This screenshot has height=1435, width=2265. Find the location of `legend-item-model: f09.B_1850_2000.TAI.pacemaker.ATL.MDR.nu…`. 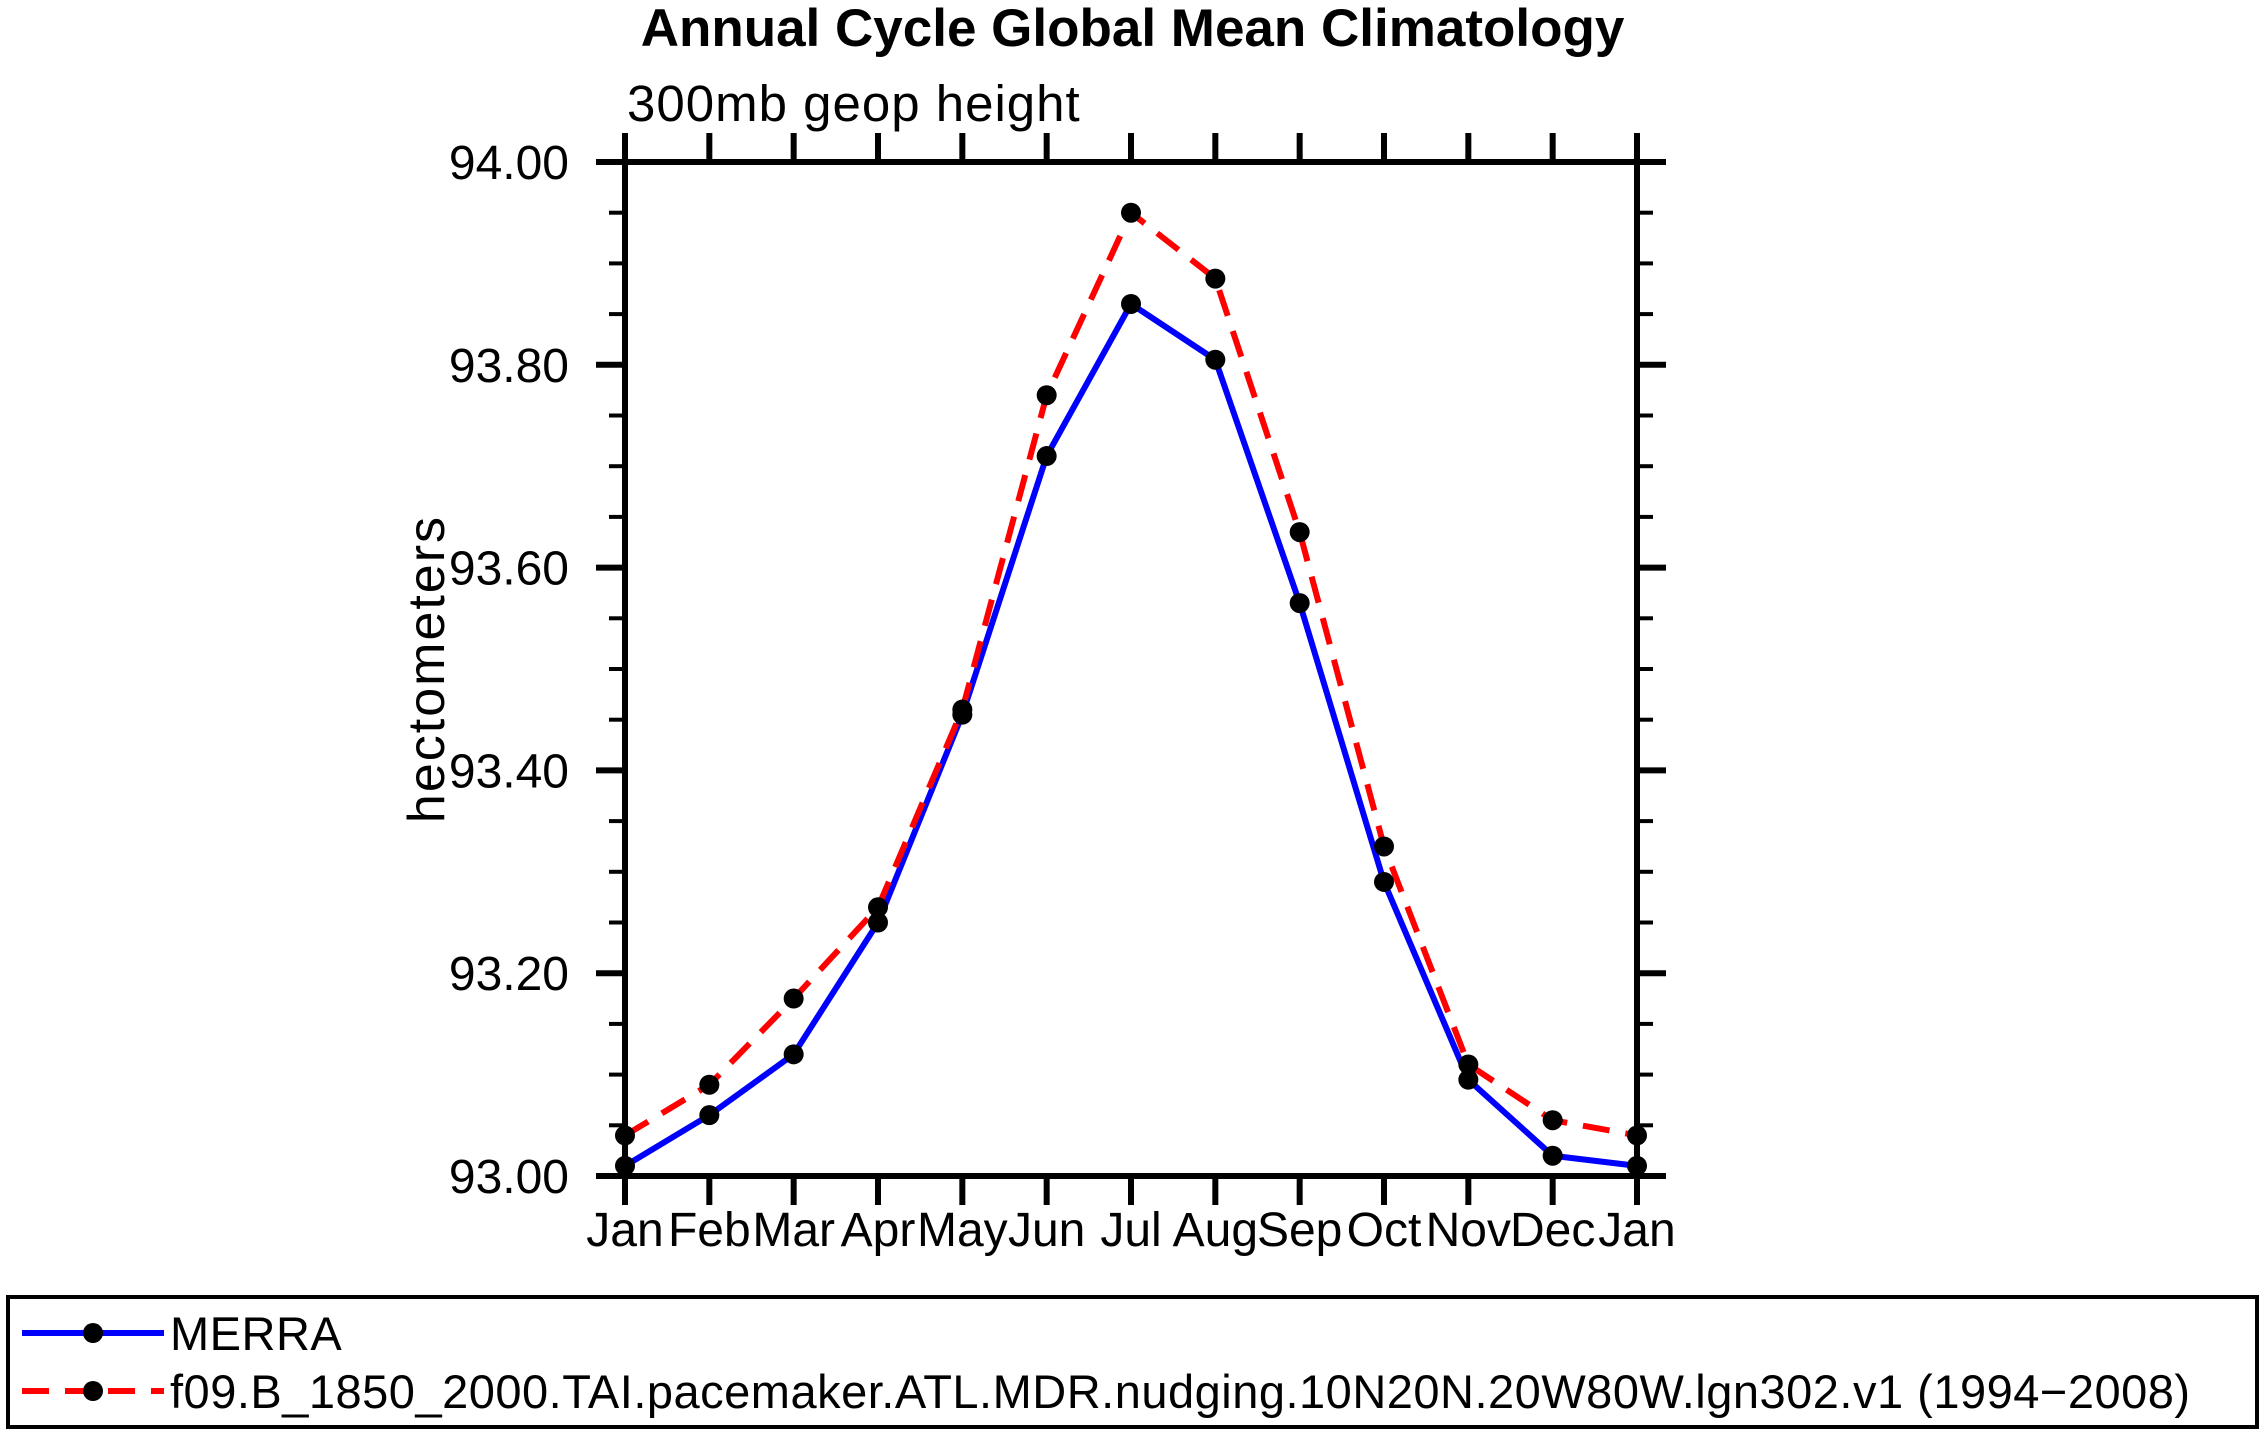

legend-item-model: f09.B_1850_2000.TAI.pacemaker.ATL.MDR.nu… is located at coordinates (1104, 1391).